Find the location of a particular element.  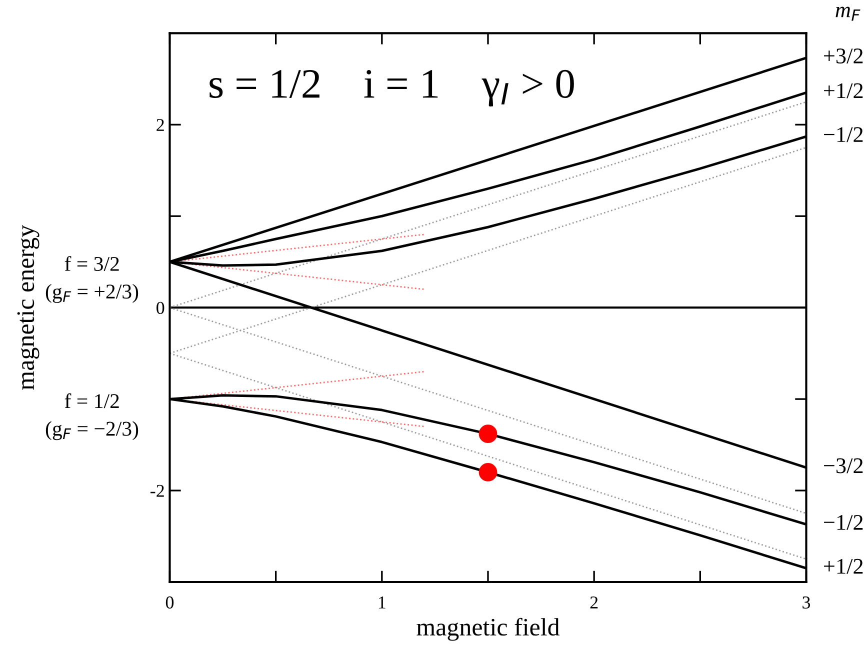

text: s = 1/2 i = 1 γ$_{I}$ > 0 is located at coordinates (392, 88).